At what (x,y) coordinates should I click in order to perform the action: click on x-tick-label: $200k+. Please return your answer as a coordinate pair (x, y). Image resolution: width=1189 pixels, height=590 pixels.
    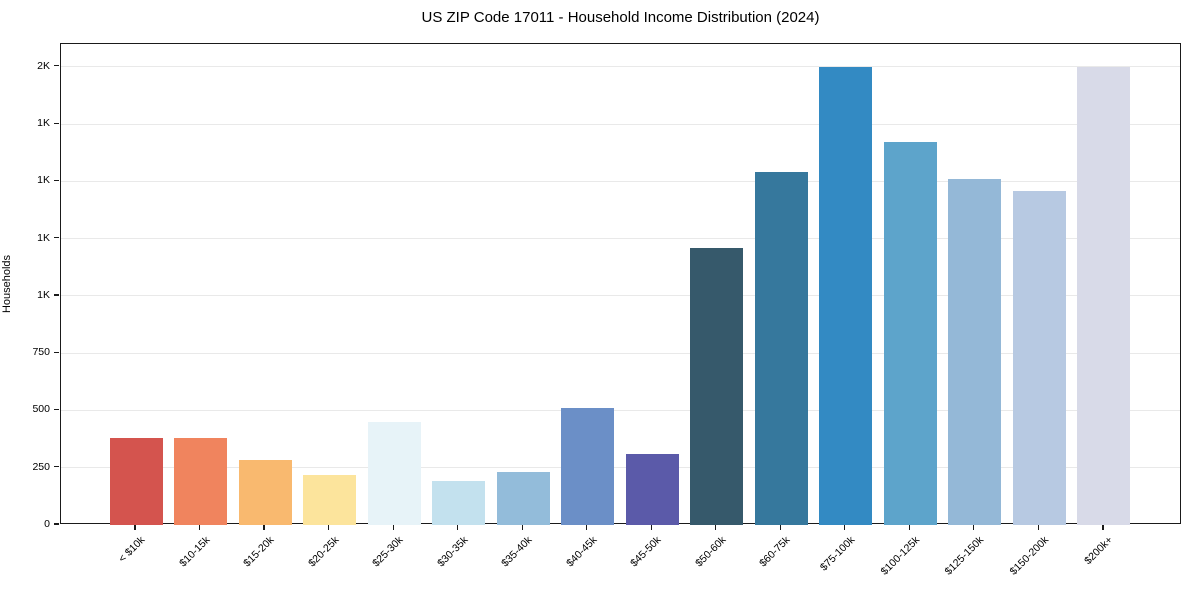
    Looking at the image, I should click on (1099, 551).